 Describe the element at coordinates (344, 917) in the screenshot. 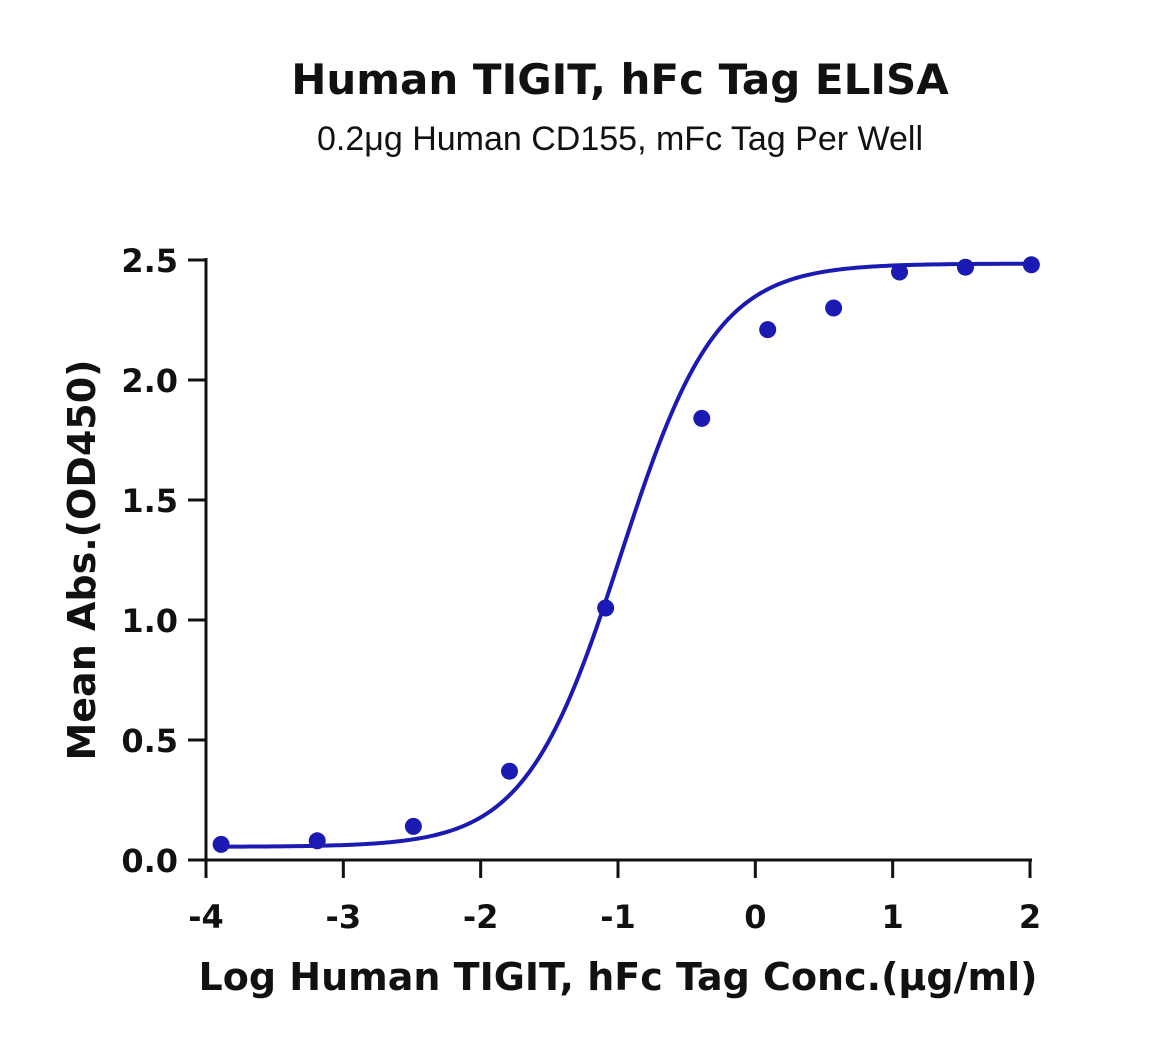

I see `x-tick-label: -3` at that location.